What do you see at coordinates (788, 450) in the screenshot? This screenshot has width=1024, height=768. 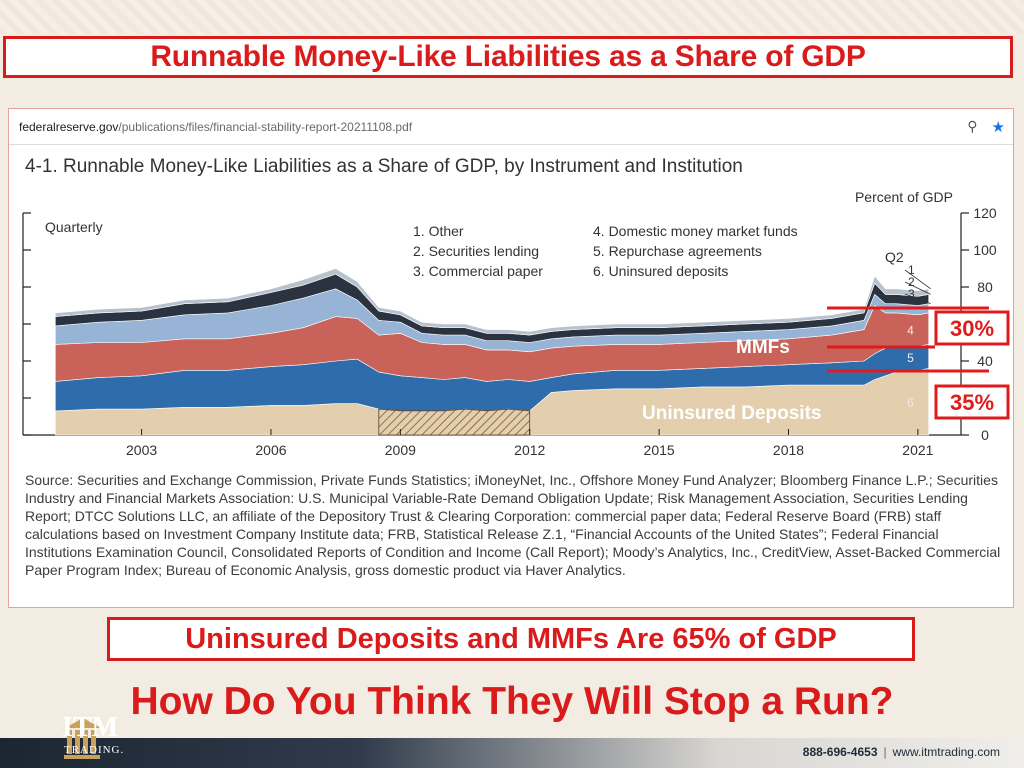 I see `x-tick-label: 2018` at bounding box center [788, 450].